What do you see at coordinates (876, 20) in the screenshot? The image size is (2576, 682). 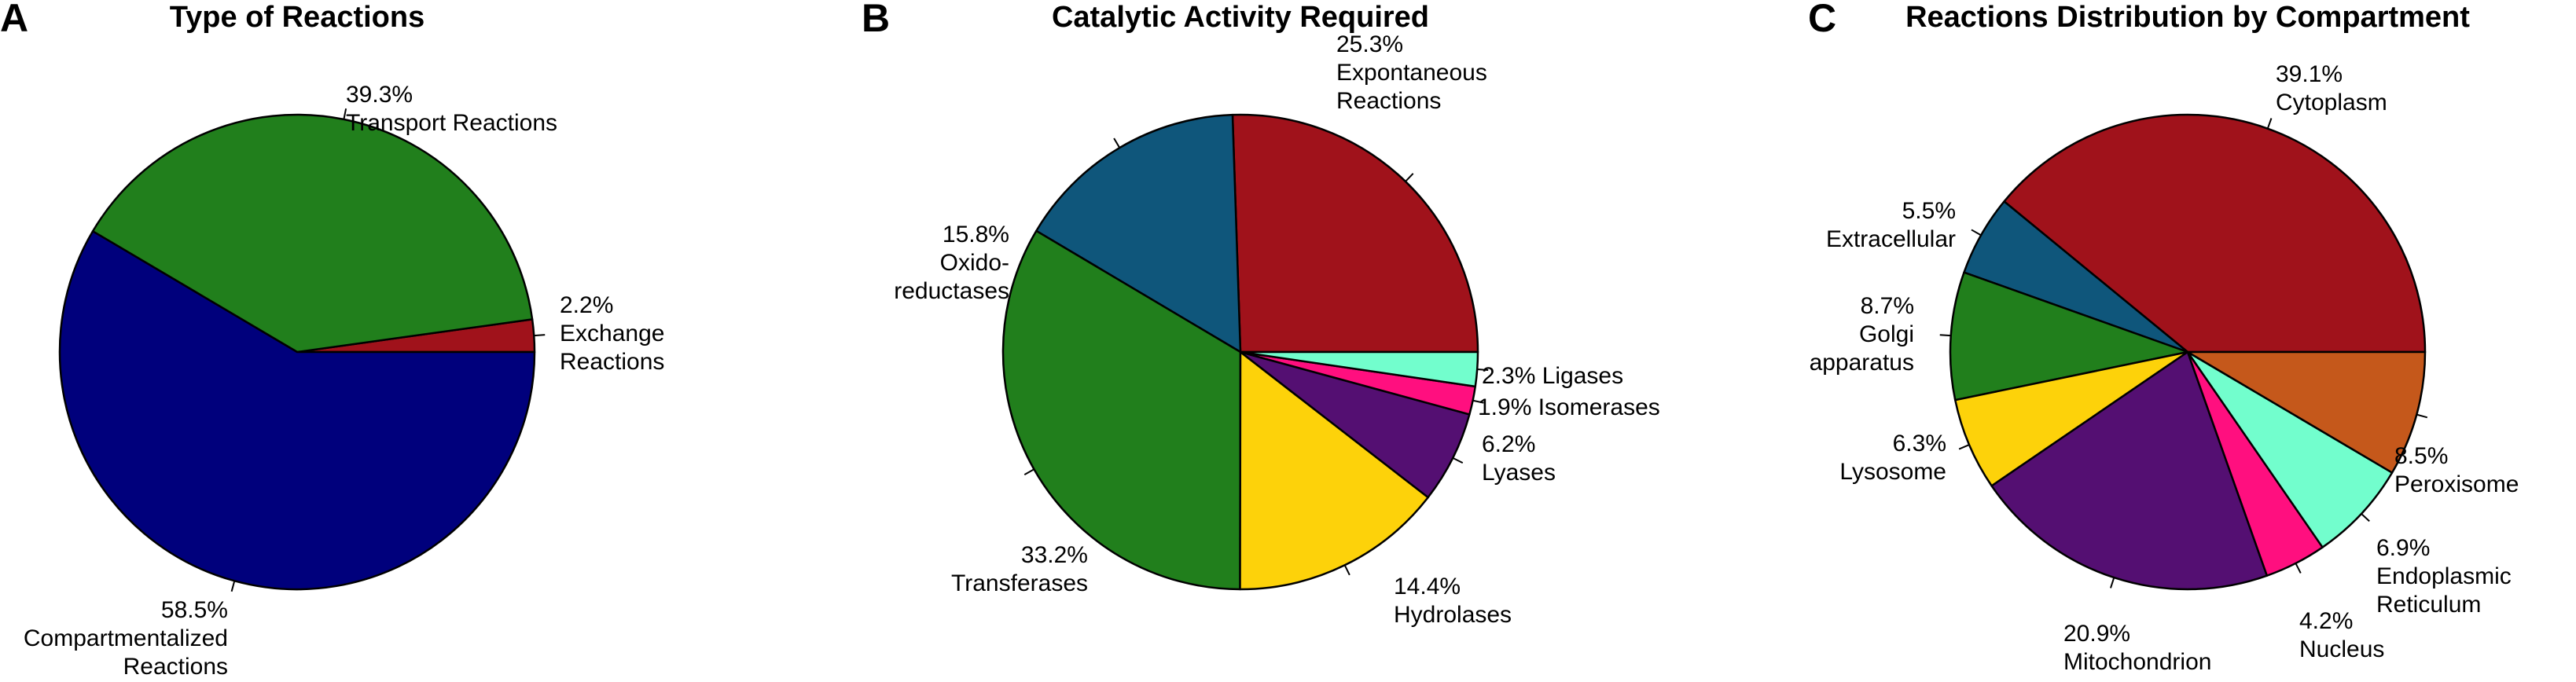 I see `panel-letter-b: B` at bounding box center [876, 20].